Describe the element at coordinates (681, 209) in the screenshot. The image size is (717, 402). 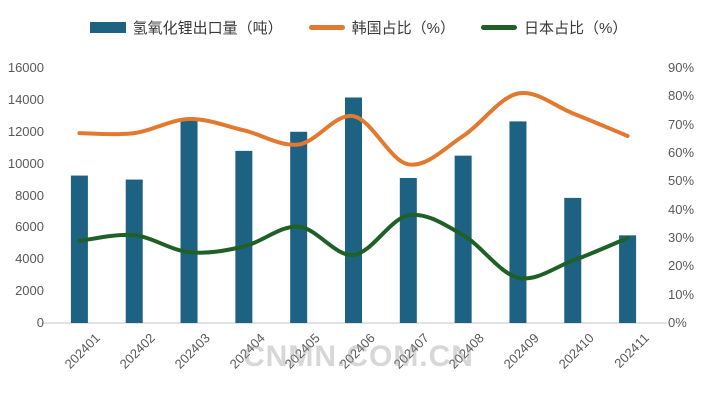
I see `right-axis-tick-40pct: 40%` at that location.